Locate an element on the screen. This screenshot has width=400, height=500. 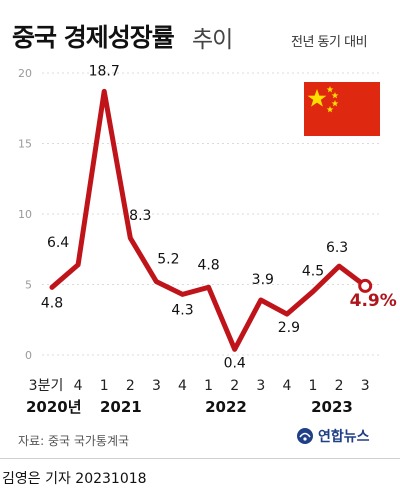
x-axis-ticks: 3분기 4 1 2 3 4 1 2 3 4 1 2 3 2020년 2021 2022 2023 is located at coordinates (198, 397).